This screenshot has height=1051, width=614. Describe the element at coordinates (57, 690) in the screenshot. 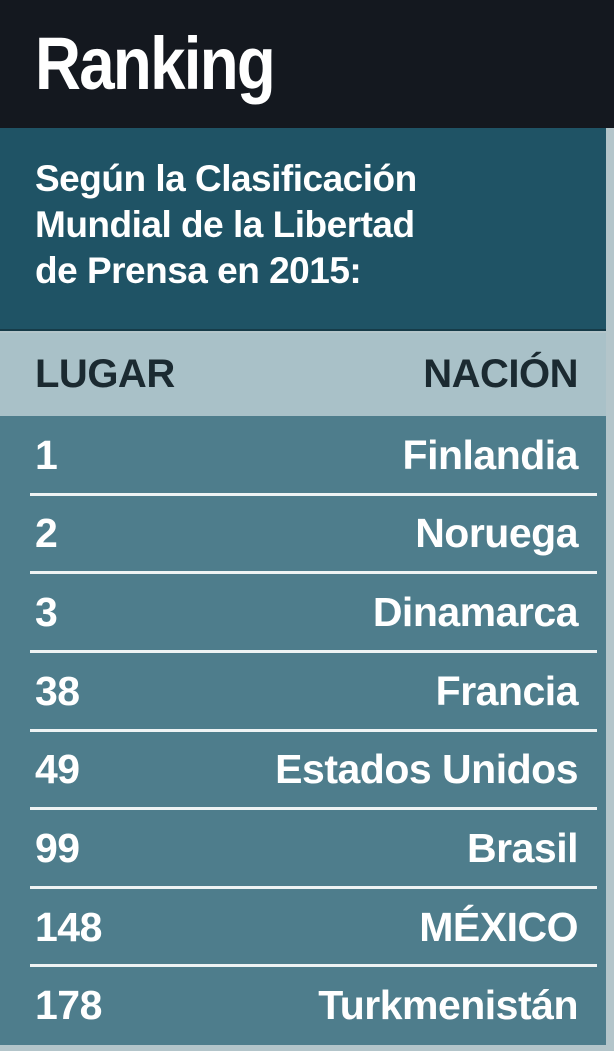

I see `place-cell: 38` at that location.